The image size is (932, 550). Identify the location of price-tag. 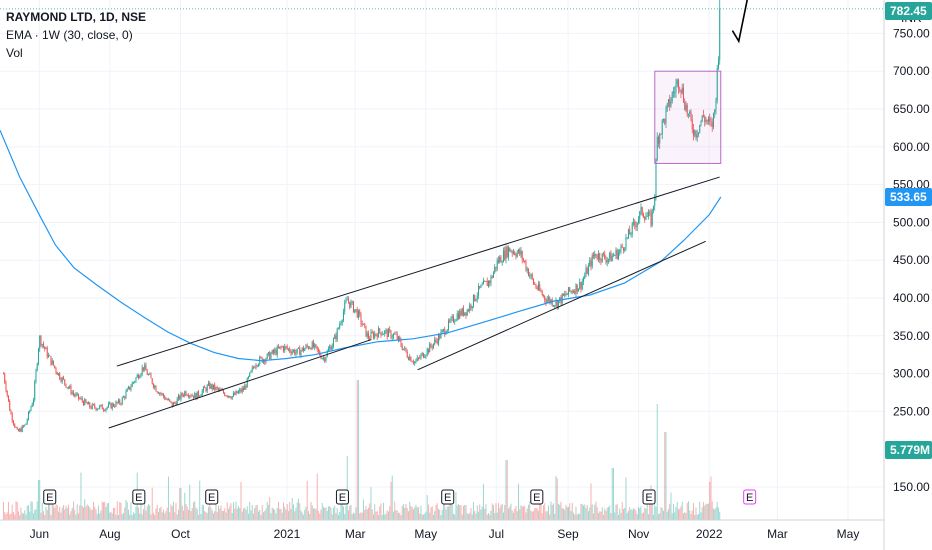
(908, 11).